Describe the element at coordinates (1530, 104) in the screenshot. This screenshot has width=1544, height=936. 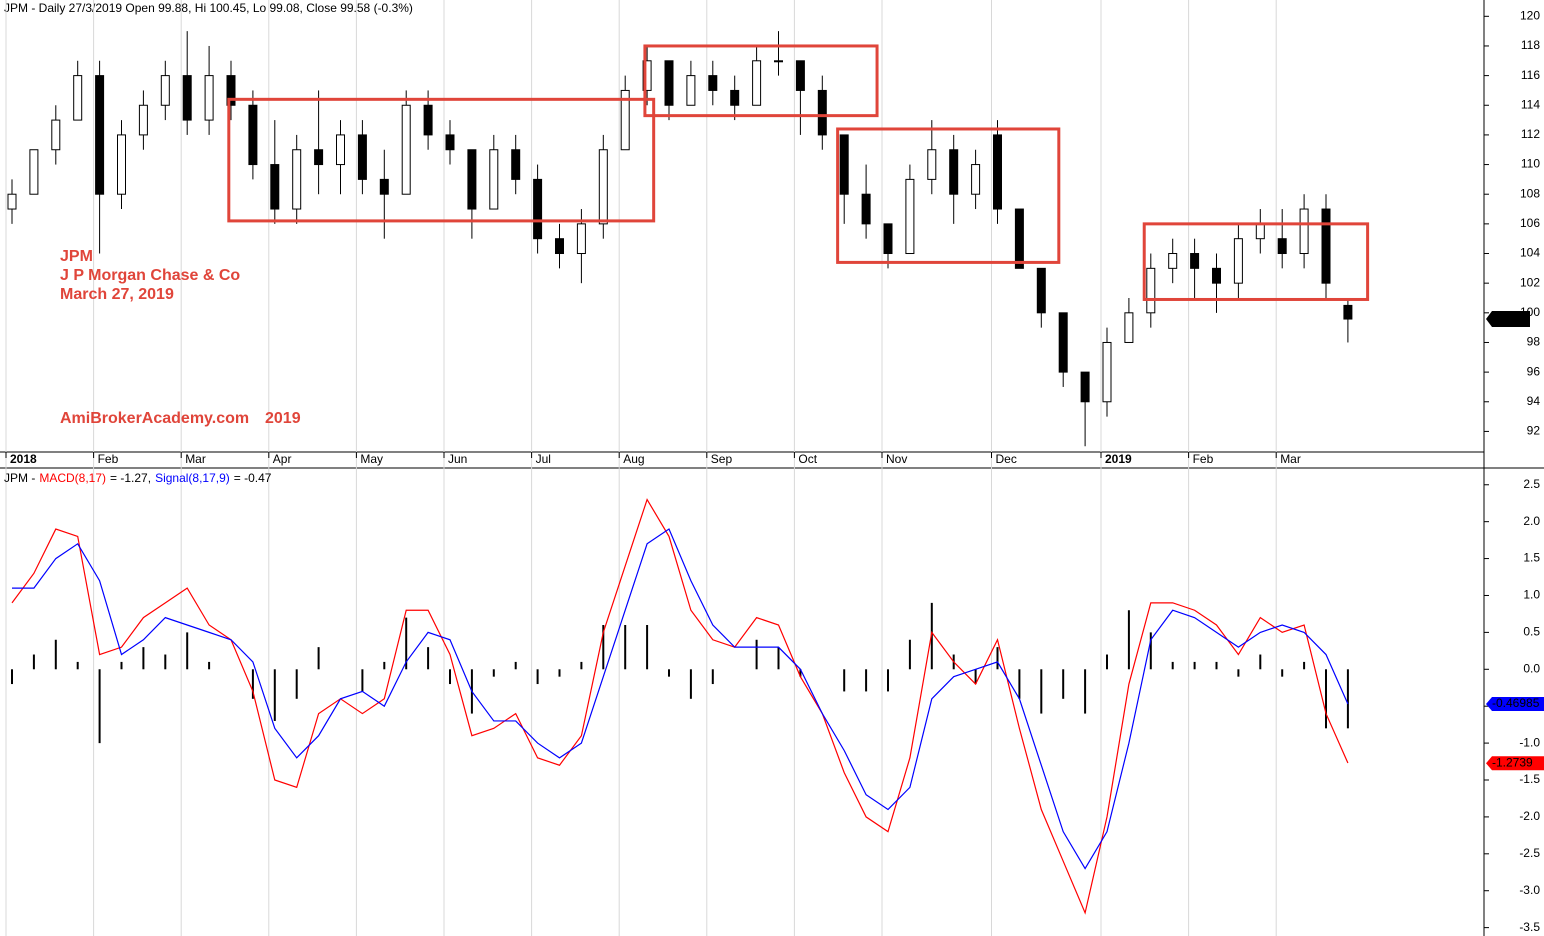
I see `y-tick-label: 114` at that location.